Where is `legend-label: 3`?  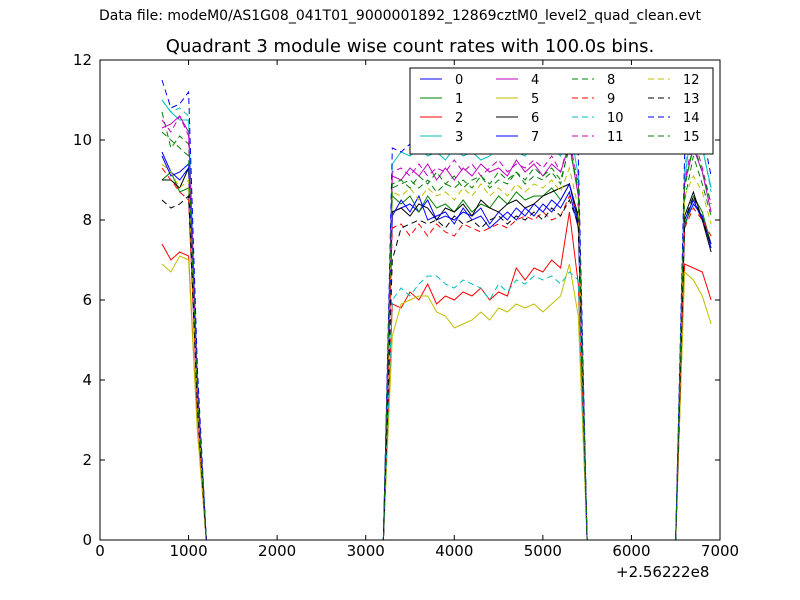 legend-label: 3 is located at coordinates (459, 137).